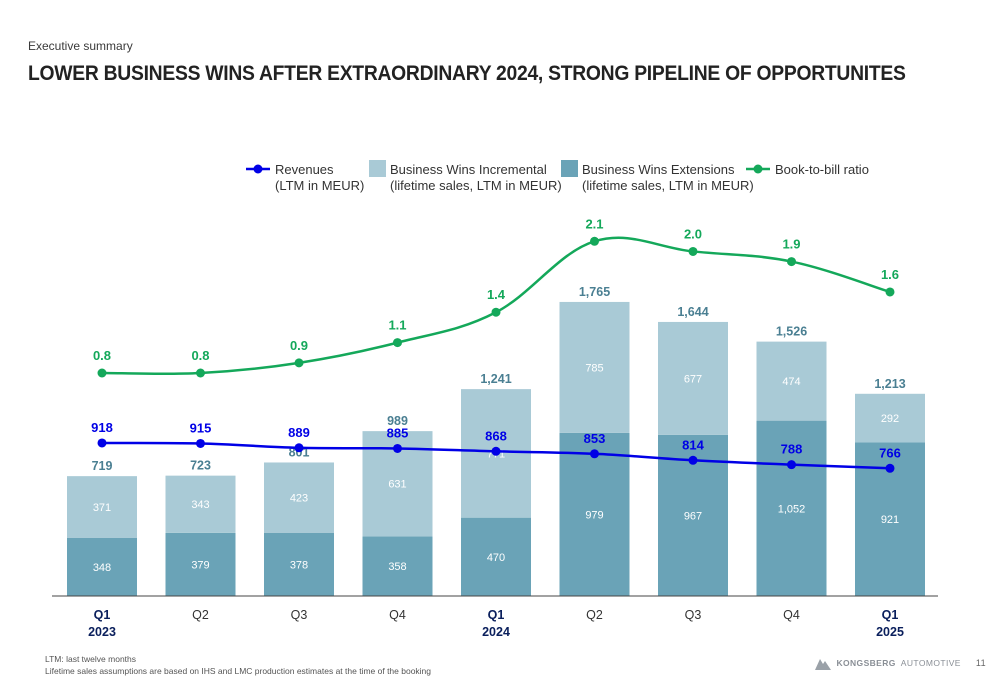 The image size is (1000, 685). Describe the element at coordinates (80, 46) in the screenshot. I see `section-label: Executive summary` at that location.